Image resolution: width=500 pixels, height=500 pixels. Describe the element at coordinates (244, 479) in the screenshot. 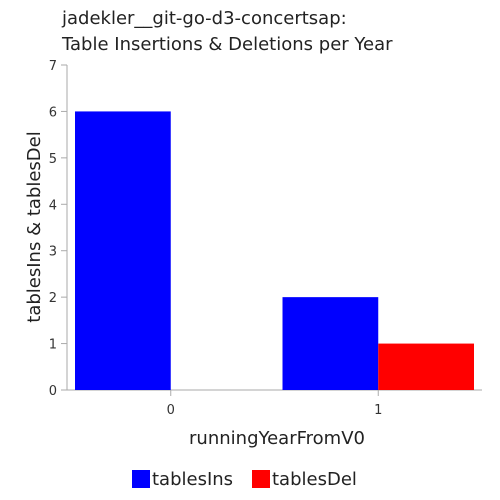

I see `legend: tablesIns tablesDel` at that location.